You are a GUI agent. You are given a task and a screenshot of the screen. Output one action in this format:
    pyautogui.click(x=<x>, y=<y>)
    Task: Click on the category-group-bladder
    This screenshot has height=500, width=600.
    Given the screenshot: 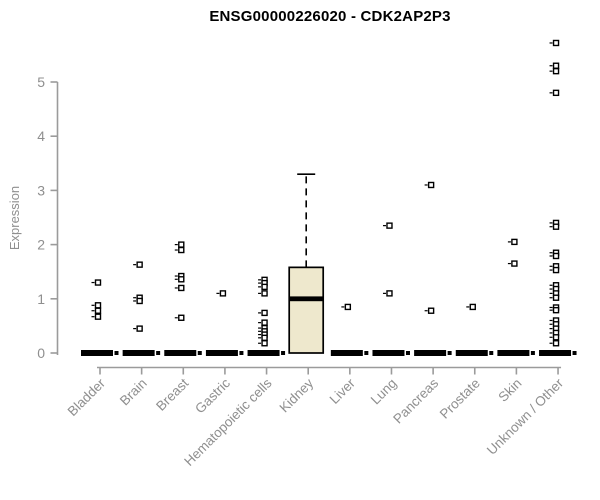 What is the action you would take?
    pyautogui.click(x=100, y=317)
    